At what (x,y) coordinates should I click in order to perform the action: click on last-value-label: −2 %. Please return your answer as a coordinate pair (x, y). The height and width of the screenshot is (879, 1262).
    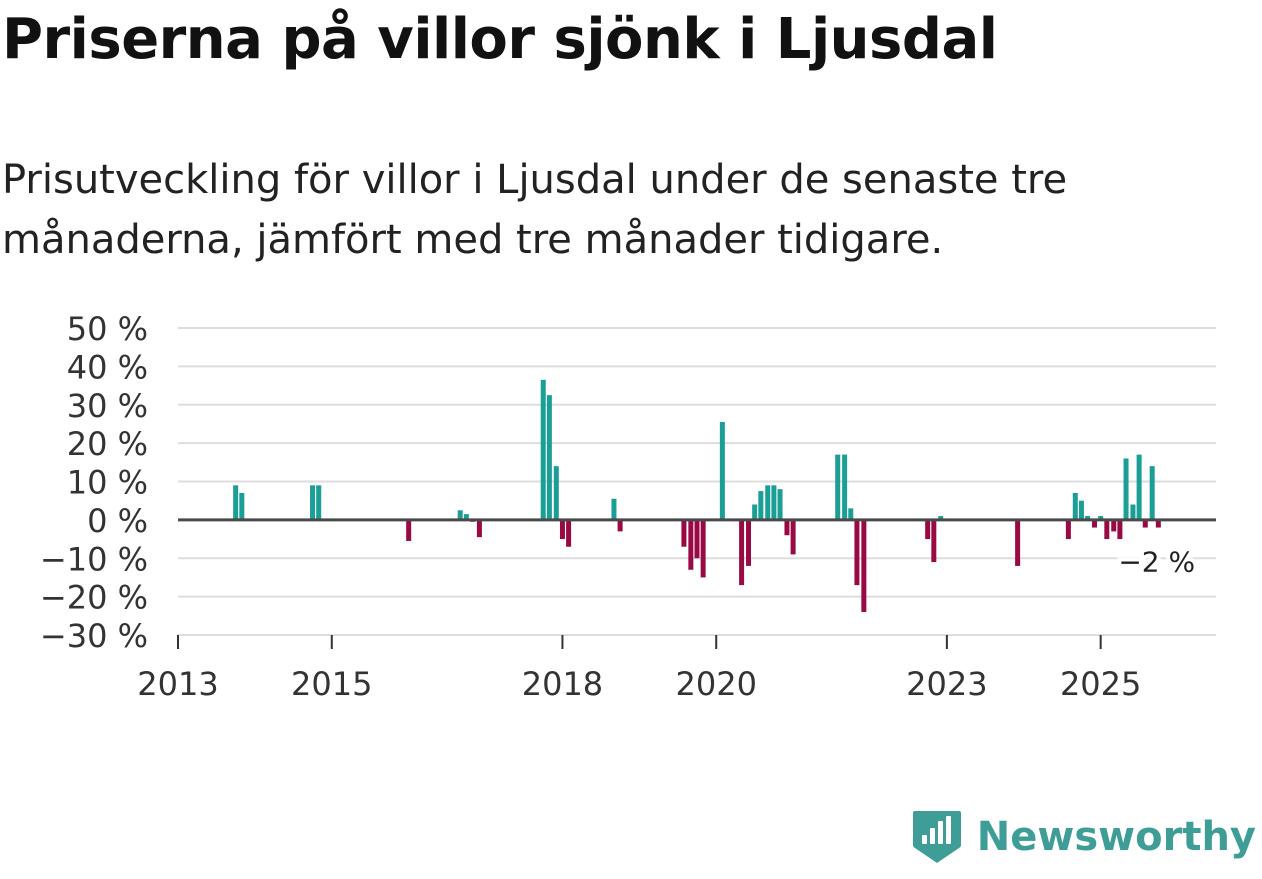
    Looking at the image, I should click on (1156, 562).